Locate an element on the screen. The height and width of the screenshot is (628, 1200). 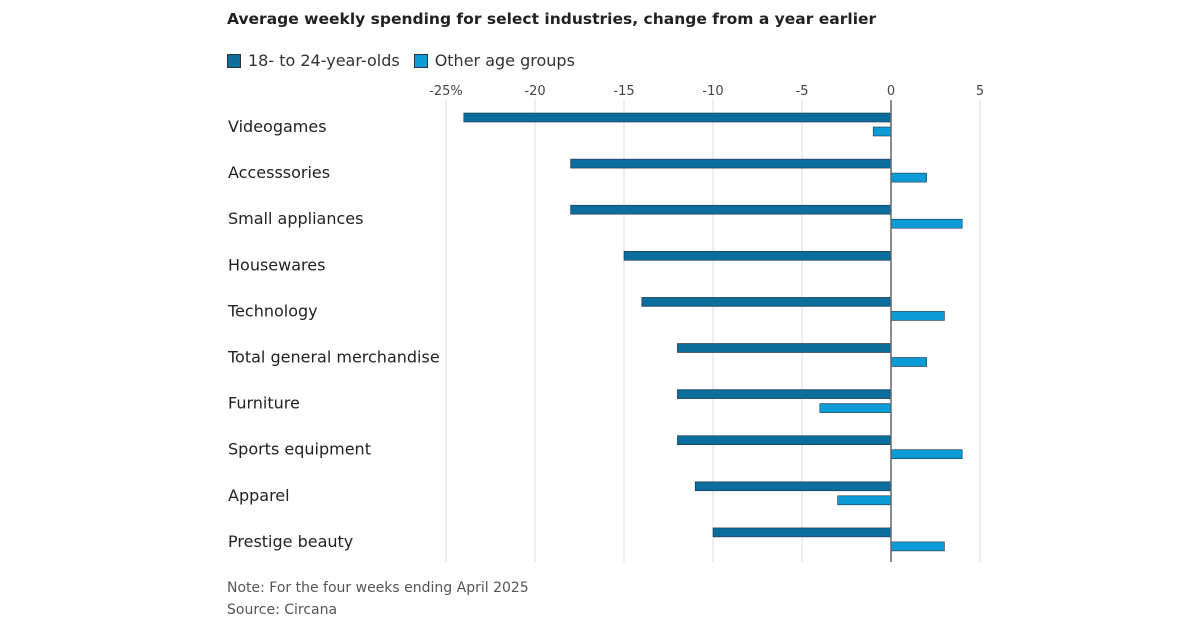
legend-label: Other age groups is located at coordinates (504, 60).